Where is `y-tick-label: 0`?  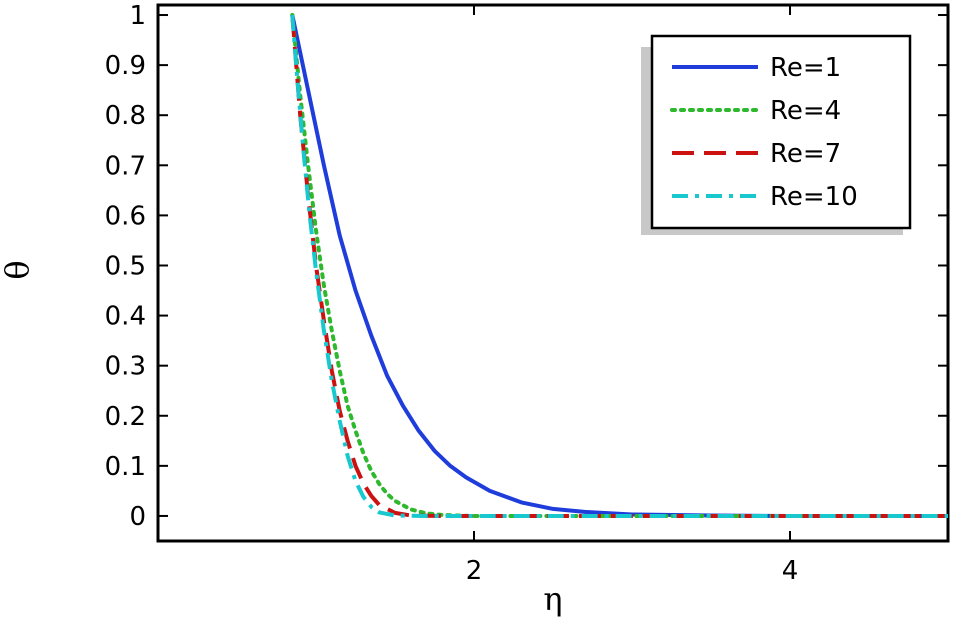 y-tick-label: 0 is located at coordinates (137, 517).